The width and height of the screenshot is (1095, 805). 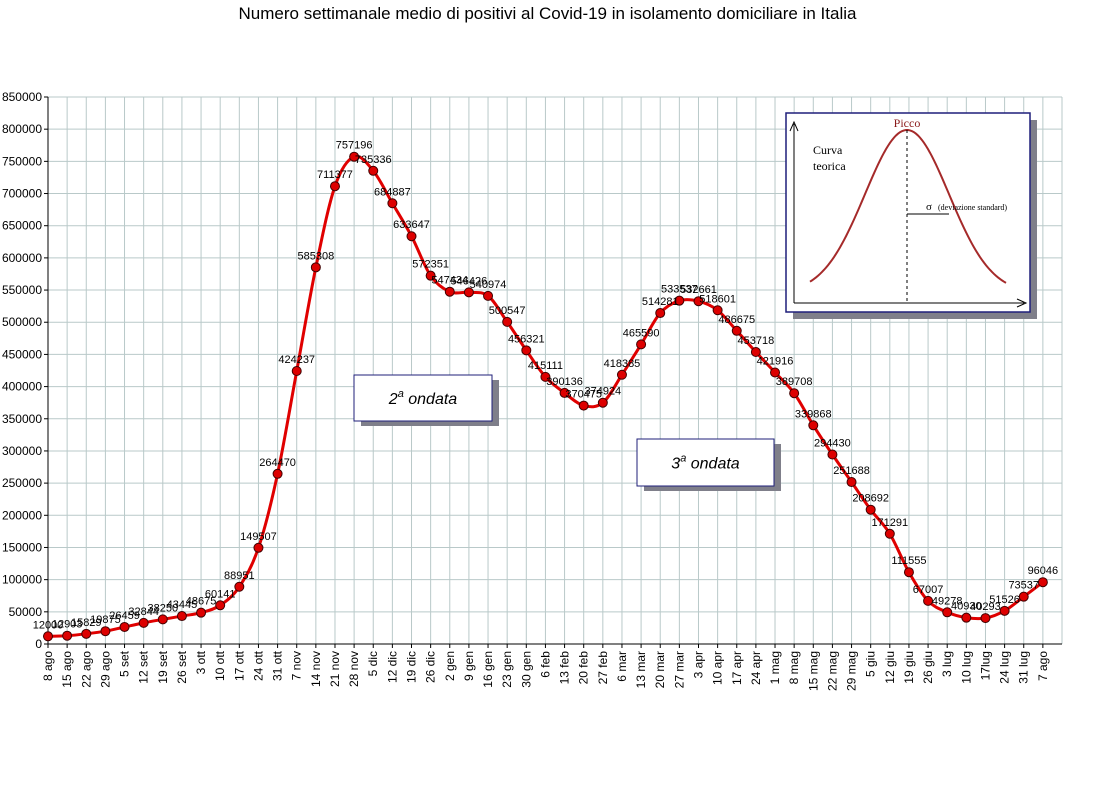 What do you see at coordinates (1004, 600) in the screenshot?
I see `data-label: 51526` at bounding box center [1004, 600].